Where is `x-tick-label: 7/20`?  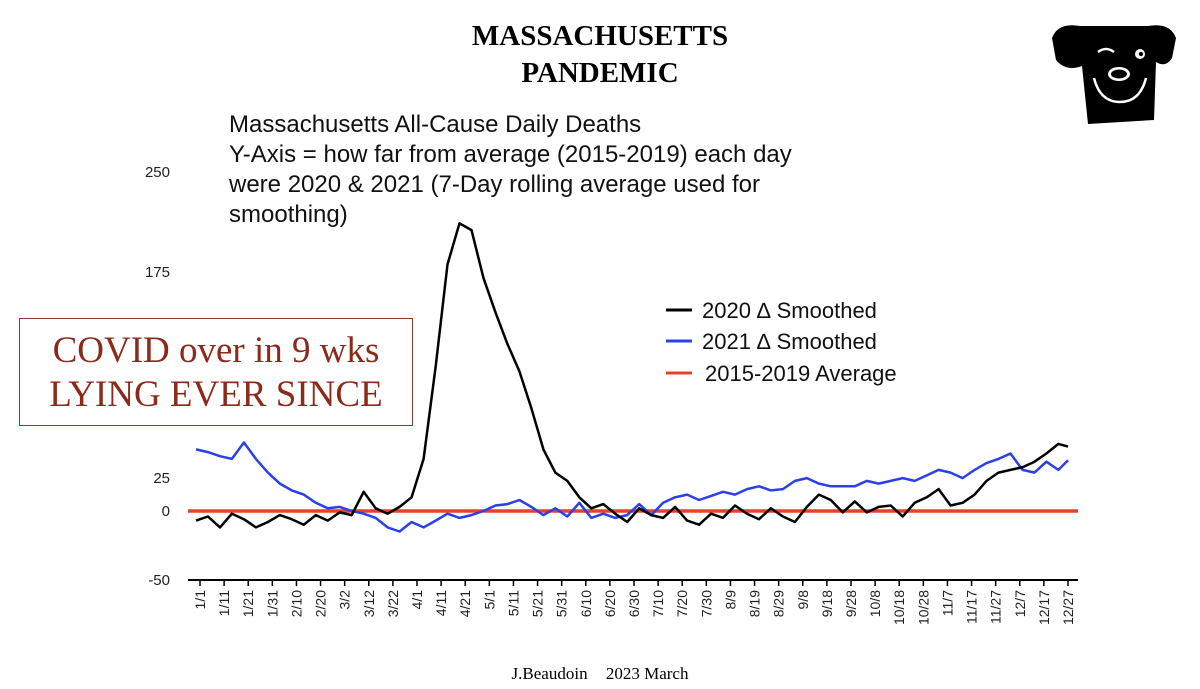
x-tick-label: 7/20 is located at coordinates (682, 603).